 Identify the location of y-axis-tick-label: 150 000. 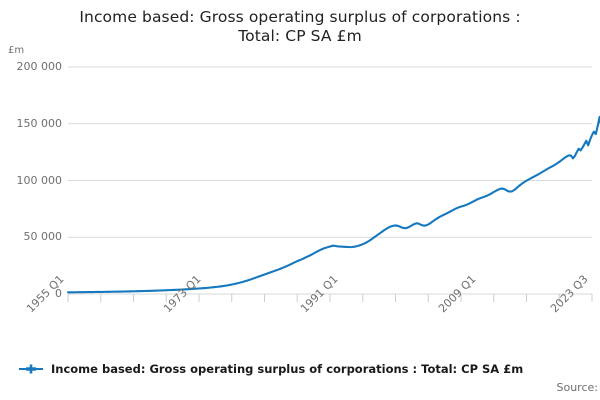
(39, 123).